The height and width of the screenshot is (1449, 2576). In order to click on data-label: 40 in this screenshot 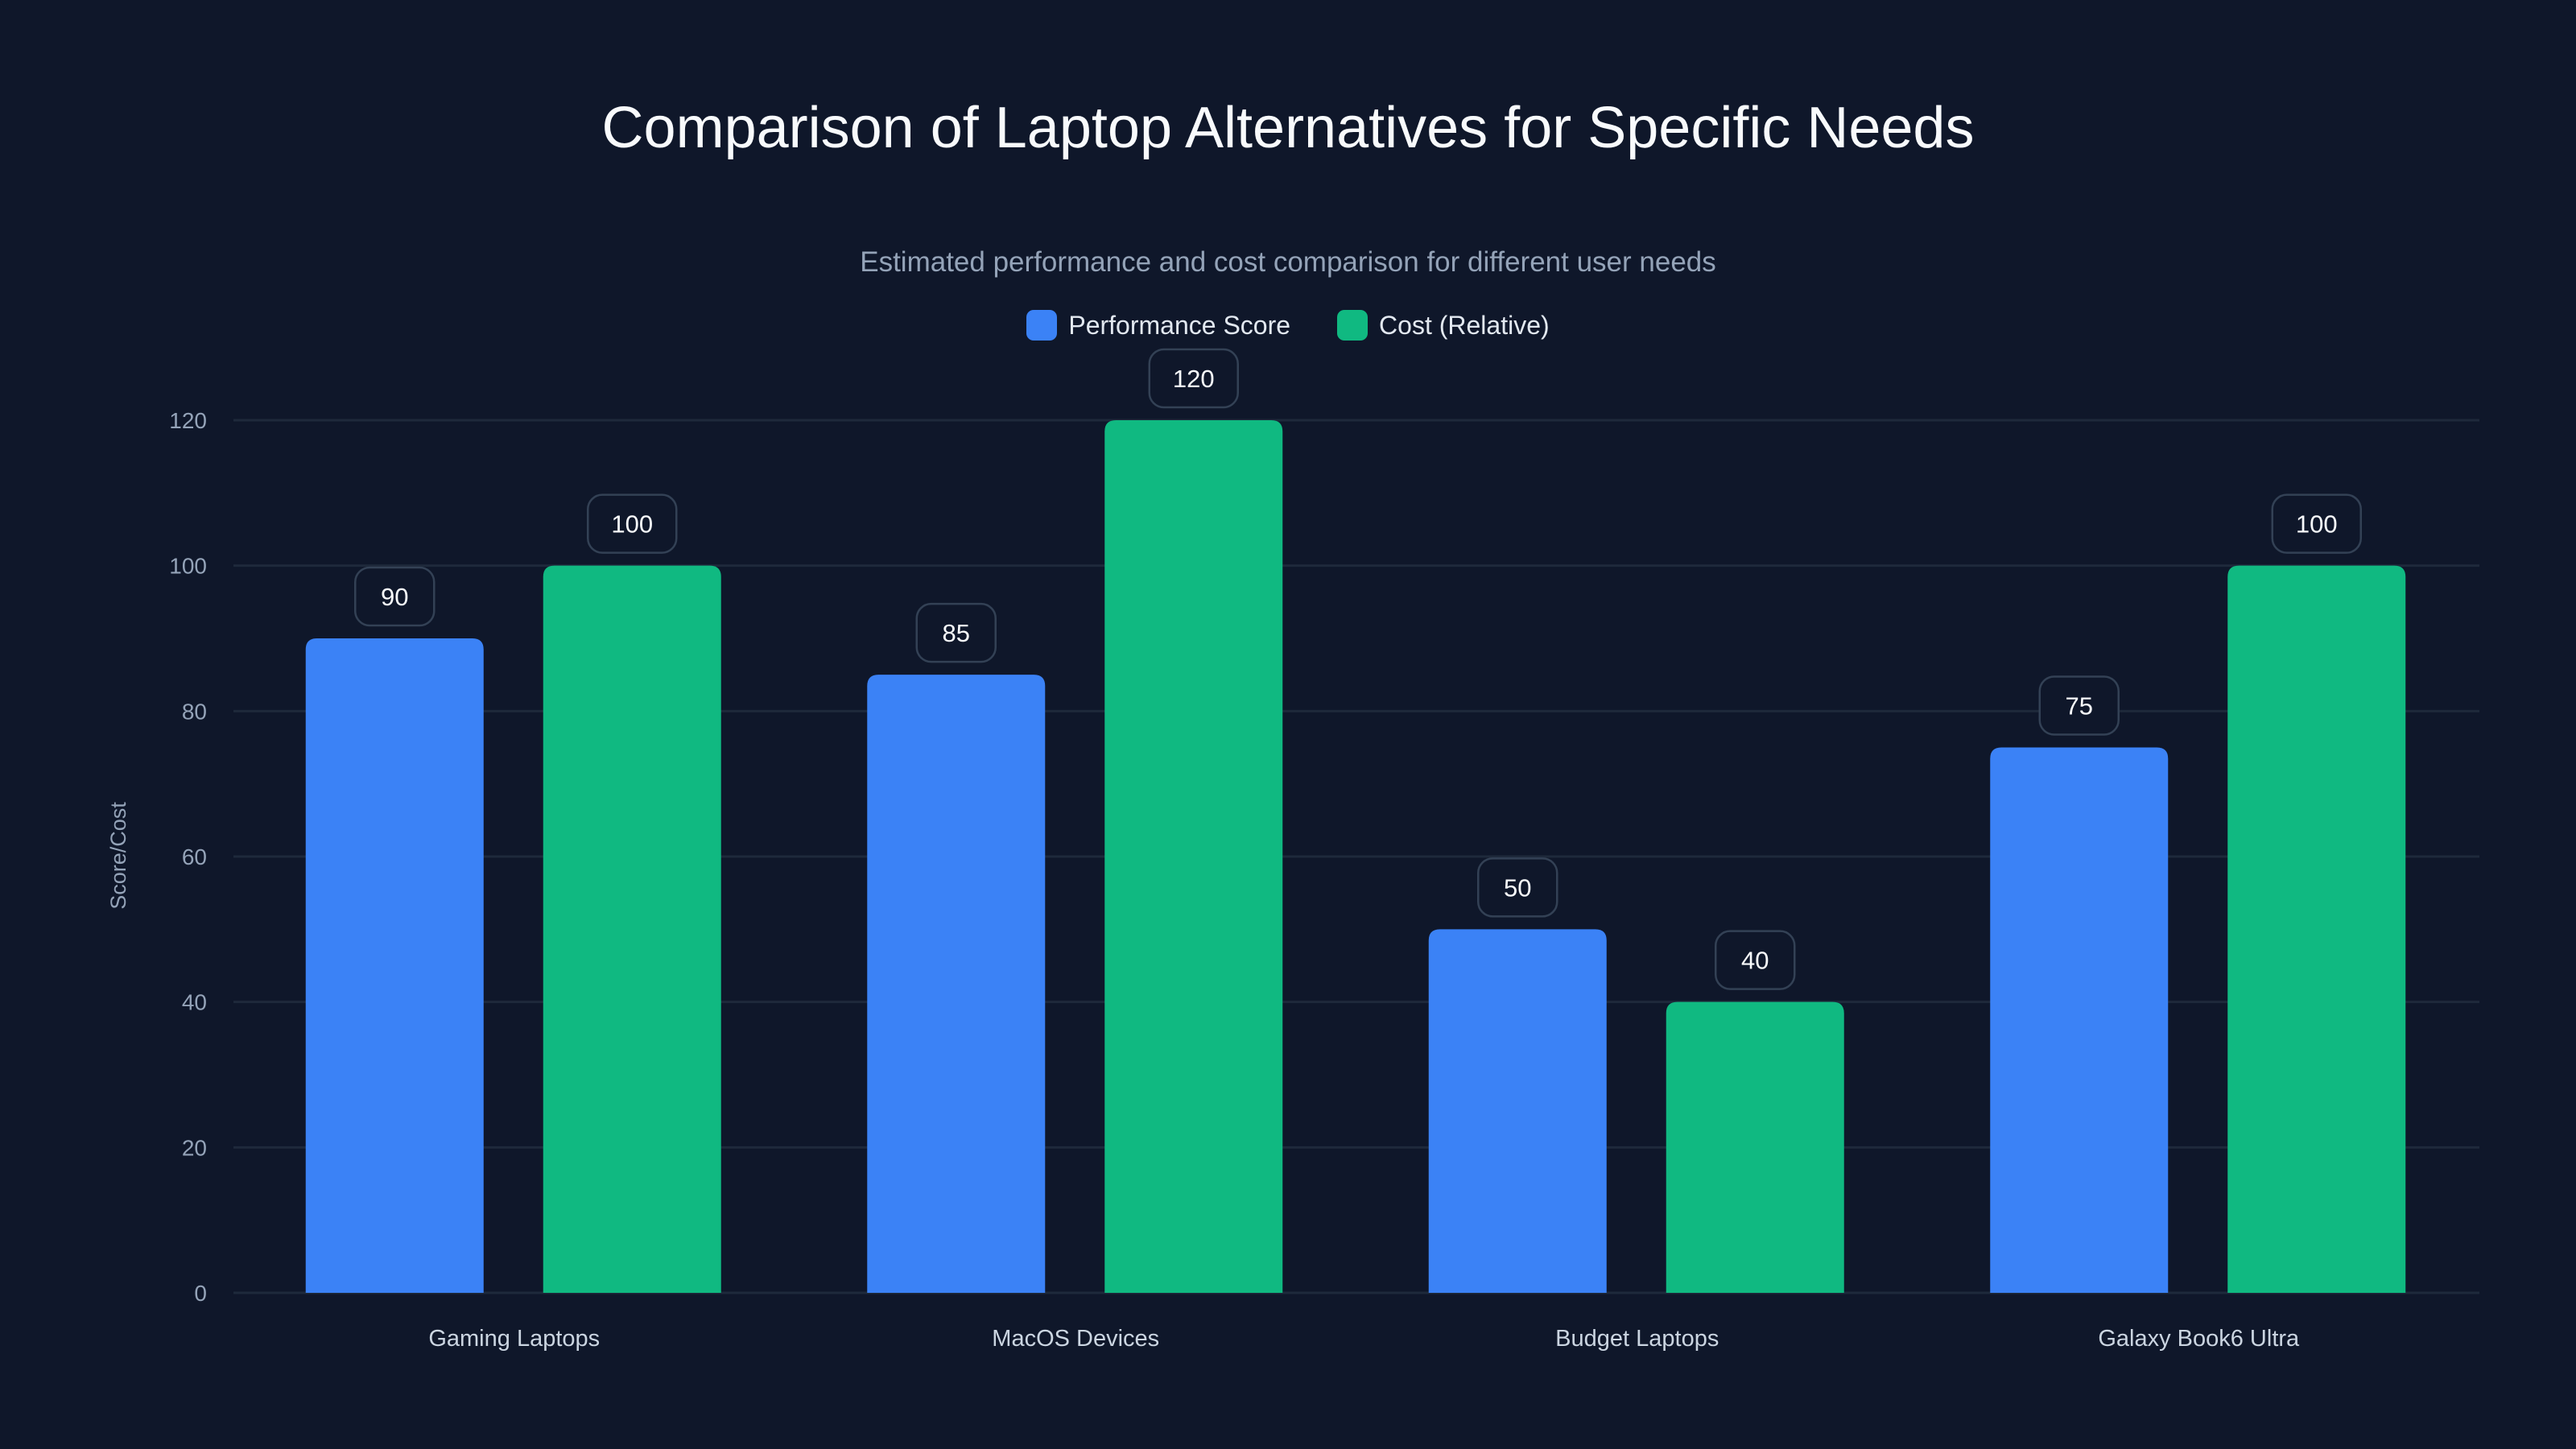, I will do `click(1755, 961)`.